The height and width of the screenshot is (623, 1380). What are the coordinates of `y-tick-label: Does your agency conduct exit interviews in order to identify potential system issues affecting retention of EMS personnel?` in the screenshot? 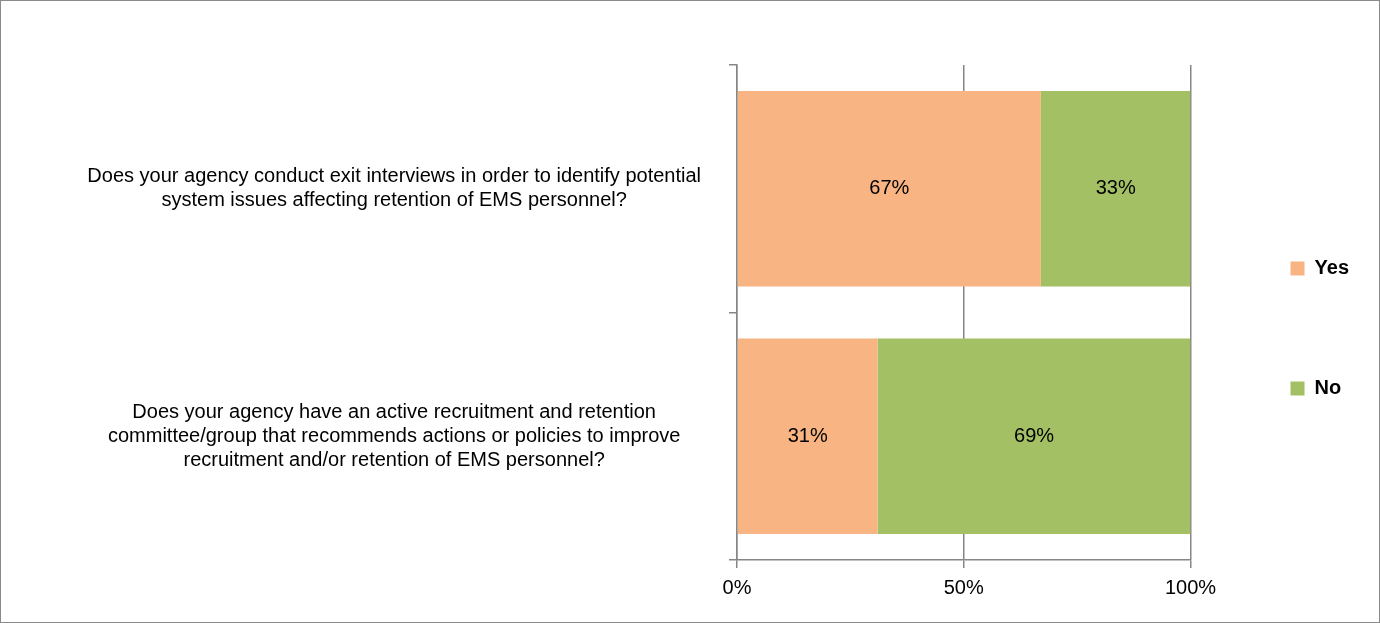 It's located at (394, 187).